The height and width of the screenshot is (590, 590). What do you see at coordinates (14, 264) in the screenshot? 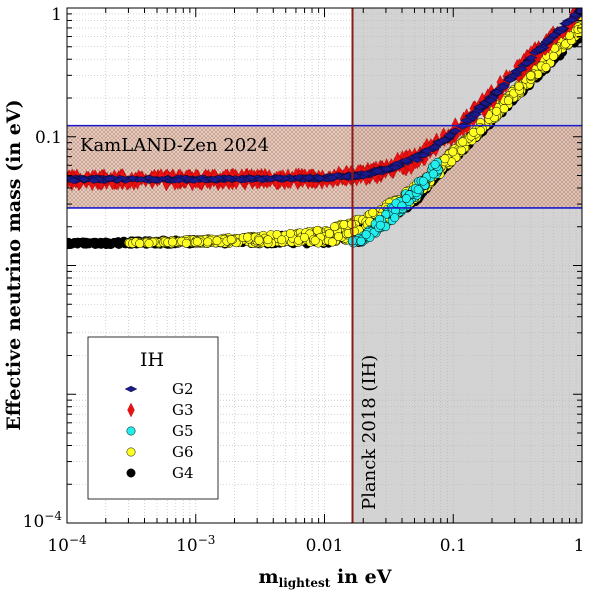
I see `y-axis-title: Effective neutrino mass (in eV)` at bounding box center [14, 264].